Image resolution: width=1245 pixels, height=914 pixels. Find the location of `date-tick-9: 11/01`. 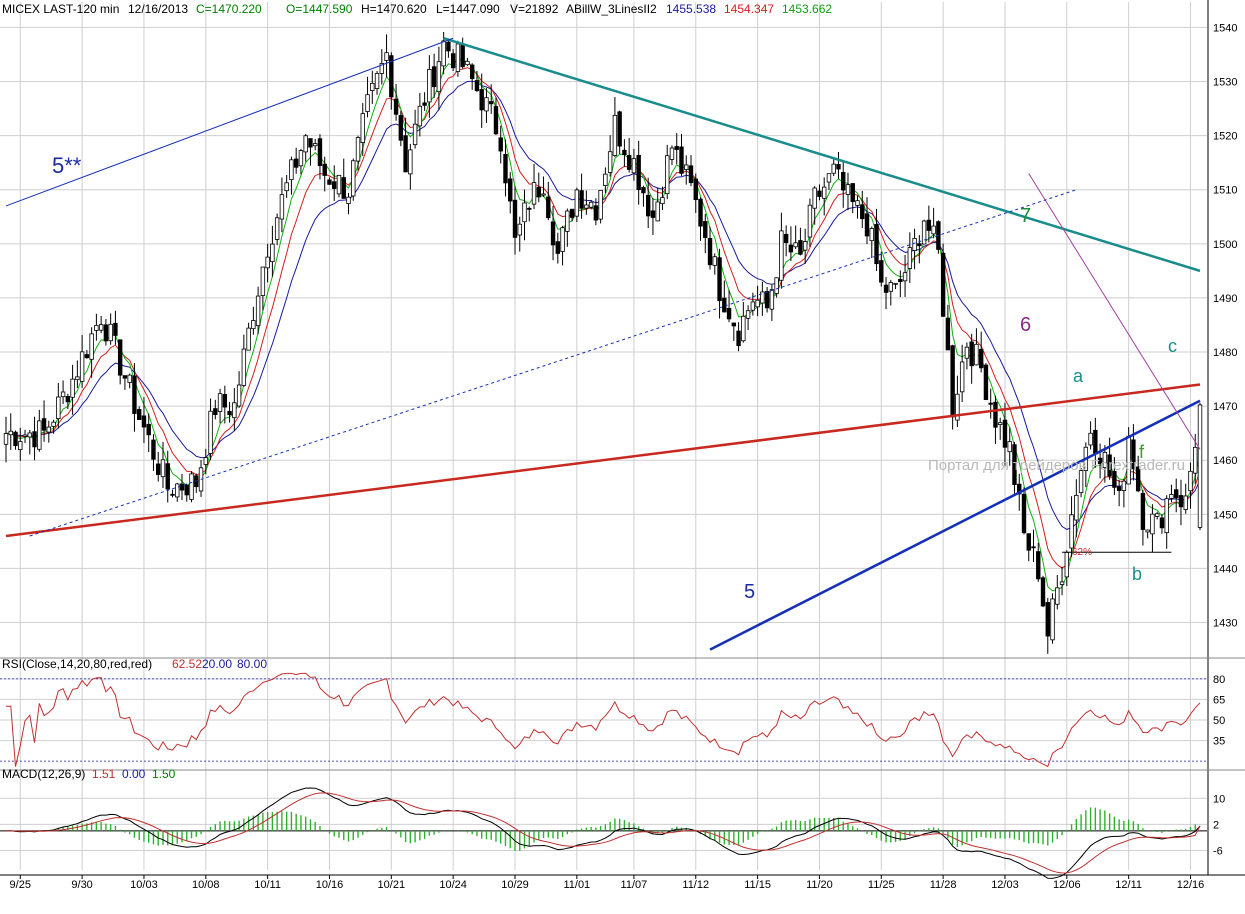

date-tick-9: 11/01 is located at coordinates (576, 885).